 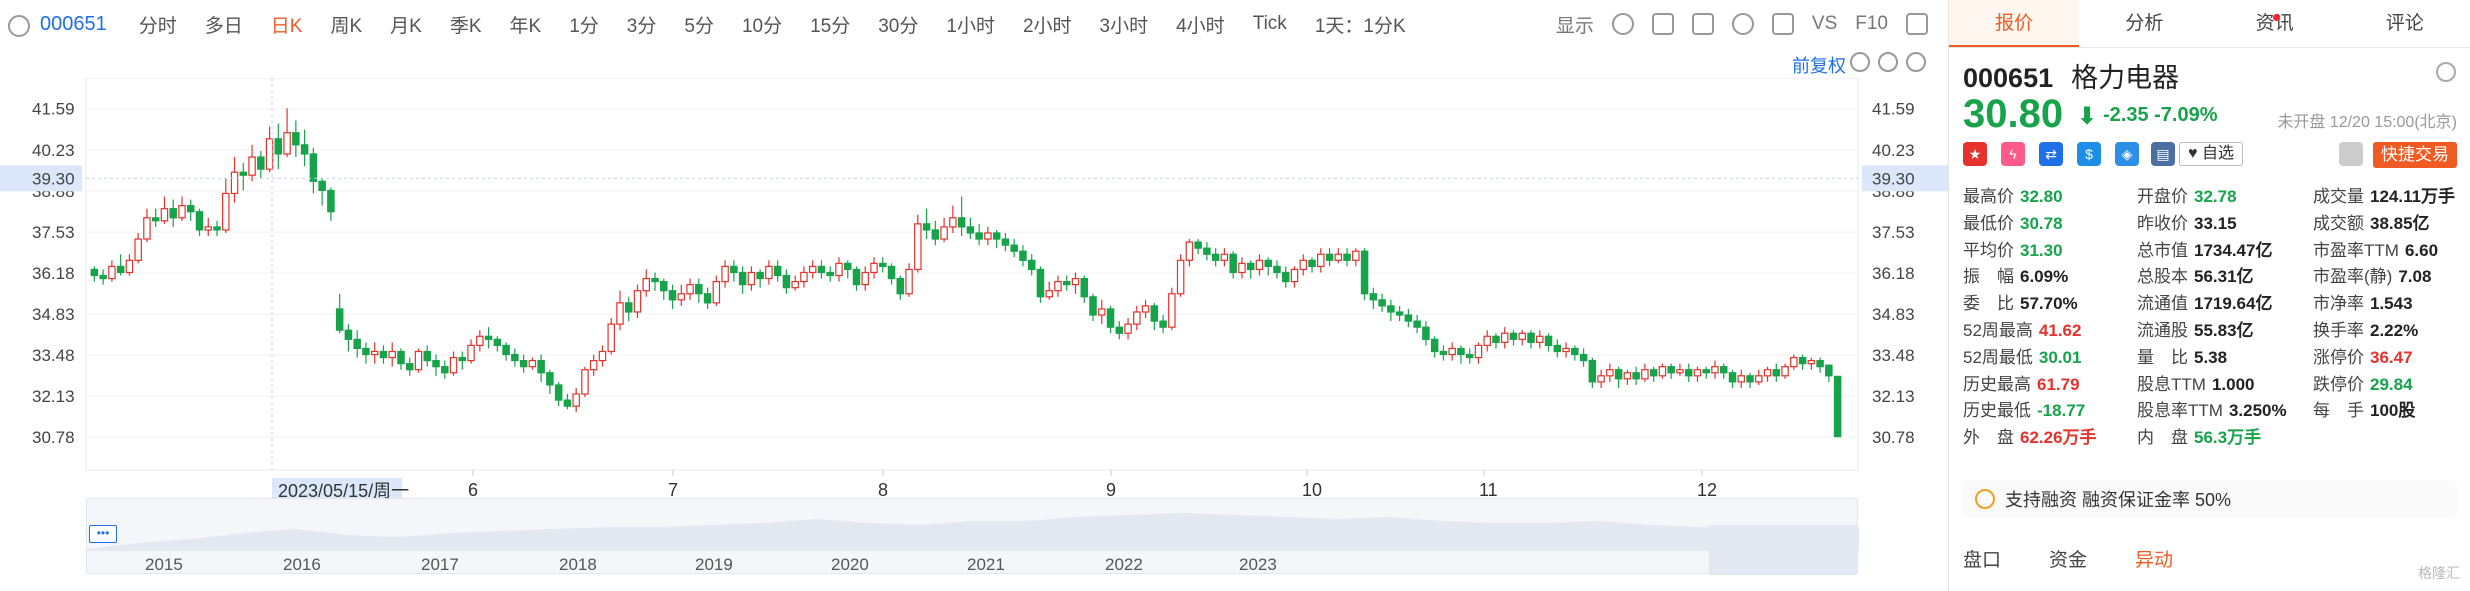 I want to click on panel-tab: 资讯, so click(x=2275, y=23).